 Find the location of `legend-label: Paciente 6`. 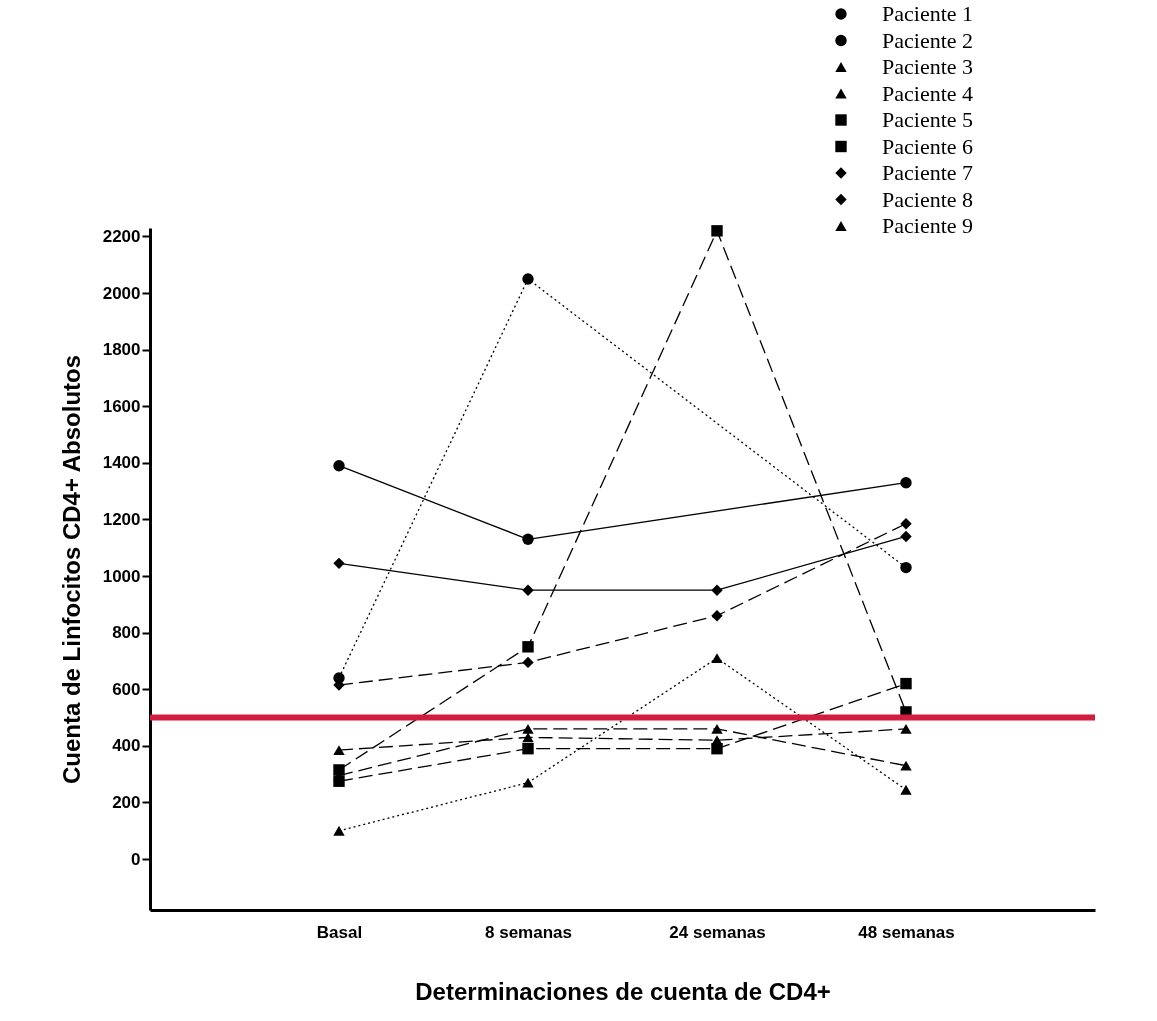

legend-label: Paciente 6 is located at coordinates (928, 146).